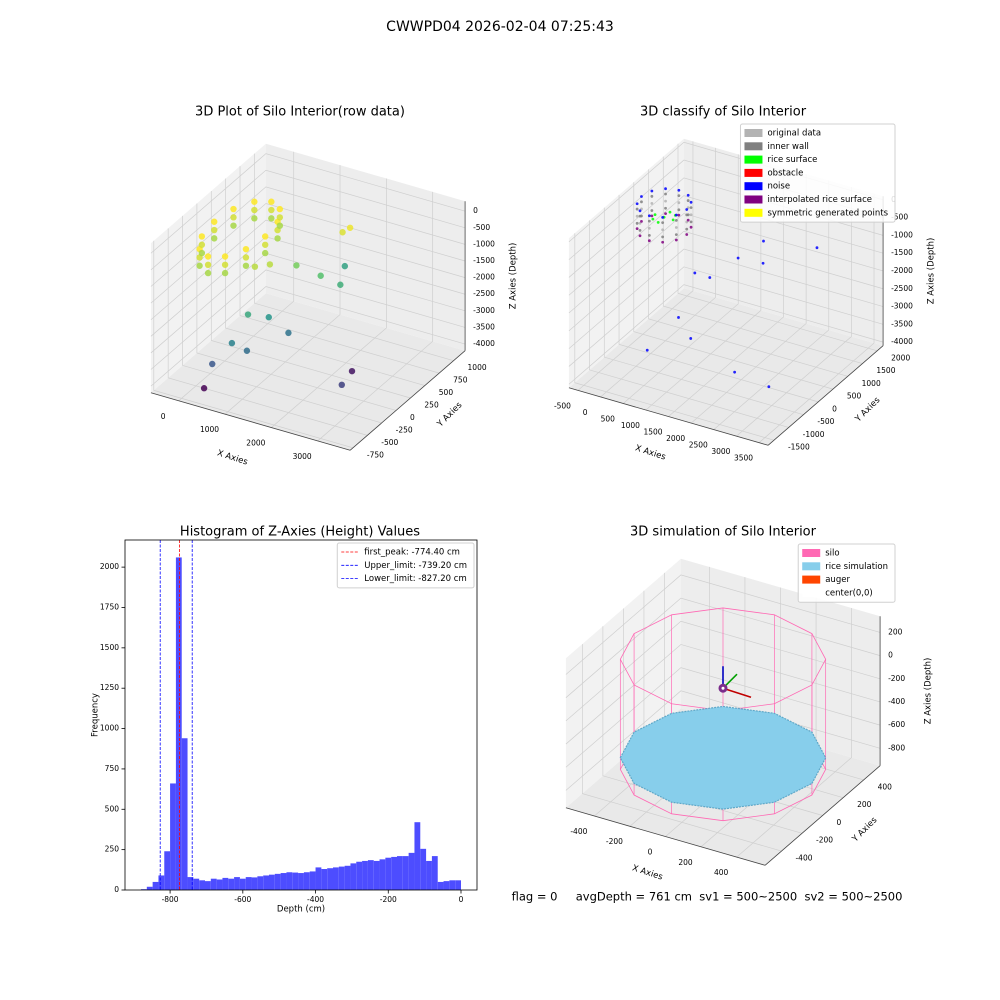 The height and width of the screenshot is (1000, 1000). Describe the element at coordinates (896, 678) in the screenshot. I see `z-tick-label: -200` at that location.